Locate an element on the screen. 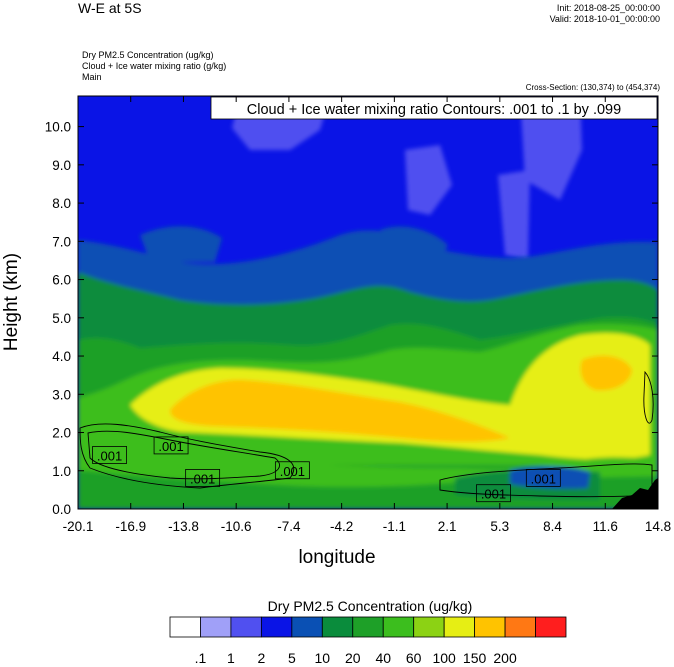 The height and width of the screenshot is (667, 674). colorbar-title: Dry PM2.5 Concentration (ug/kg) is located at coordinates (370, 606).